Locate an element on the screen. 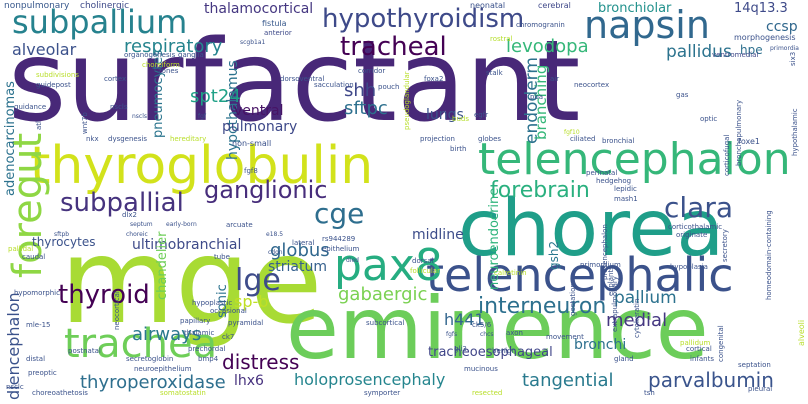 The height and width of the screenshot is (404, 808). word: lepidic is located at coordinates (625, 189).